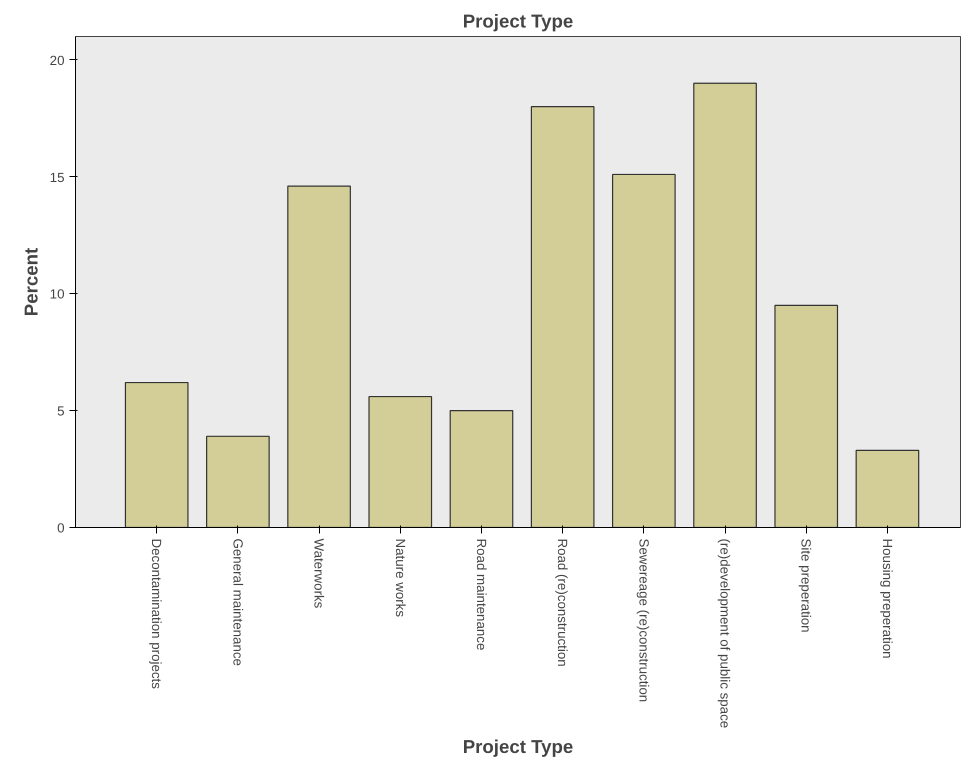  I want to click on y-tick-label: 15, so click(57, 177).